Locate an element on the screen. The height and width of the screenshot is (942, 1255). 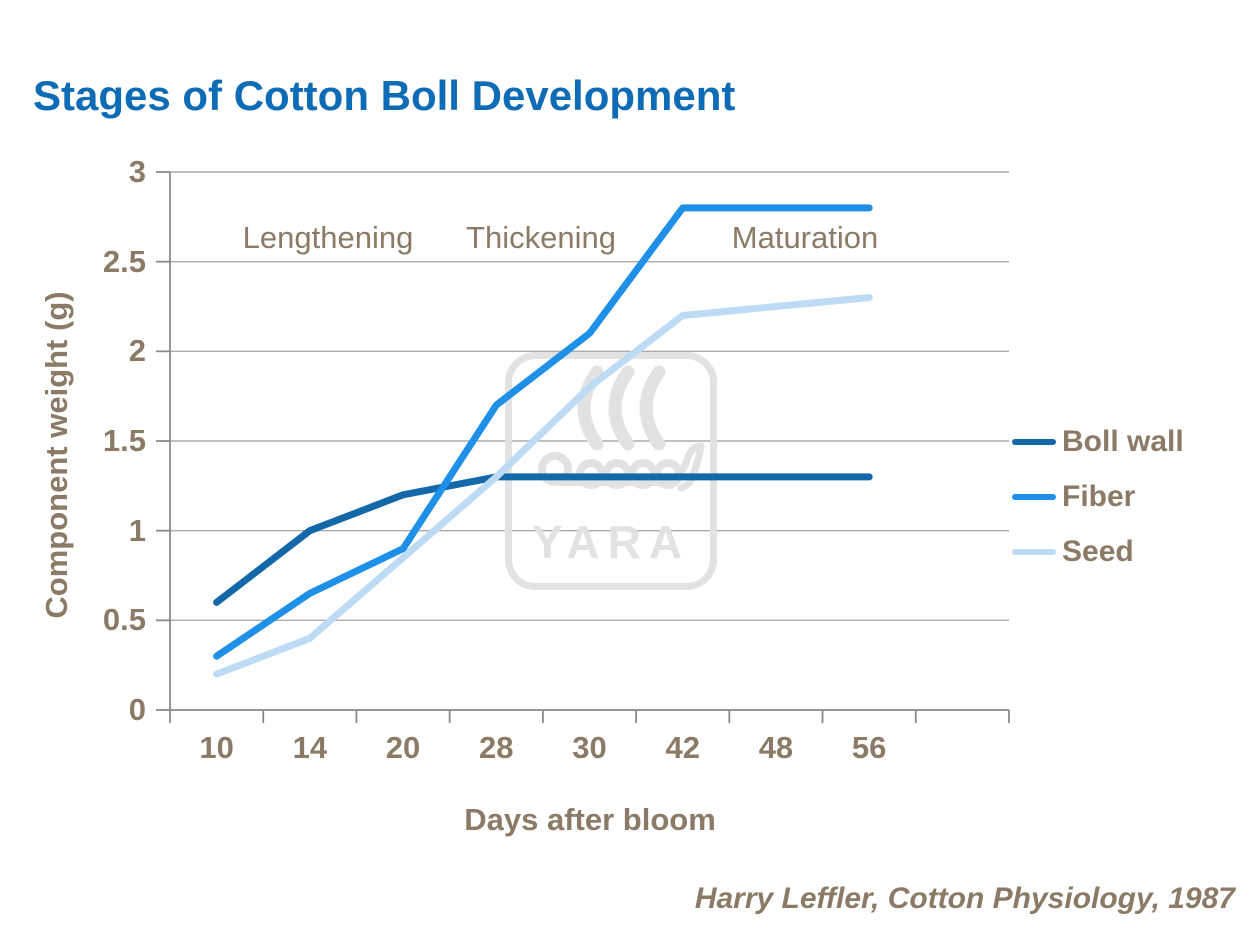
y-tick-label: 2 is located at coordinates (137, 351).